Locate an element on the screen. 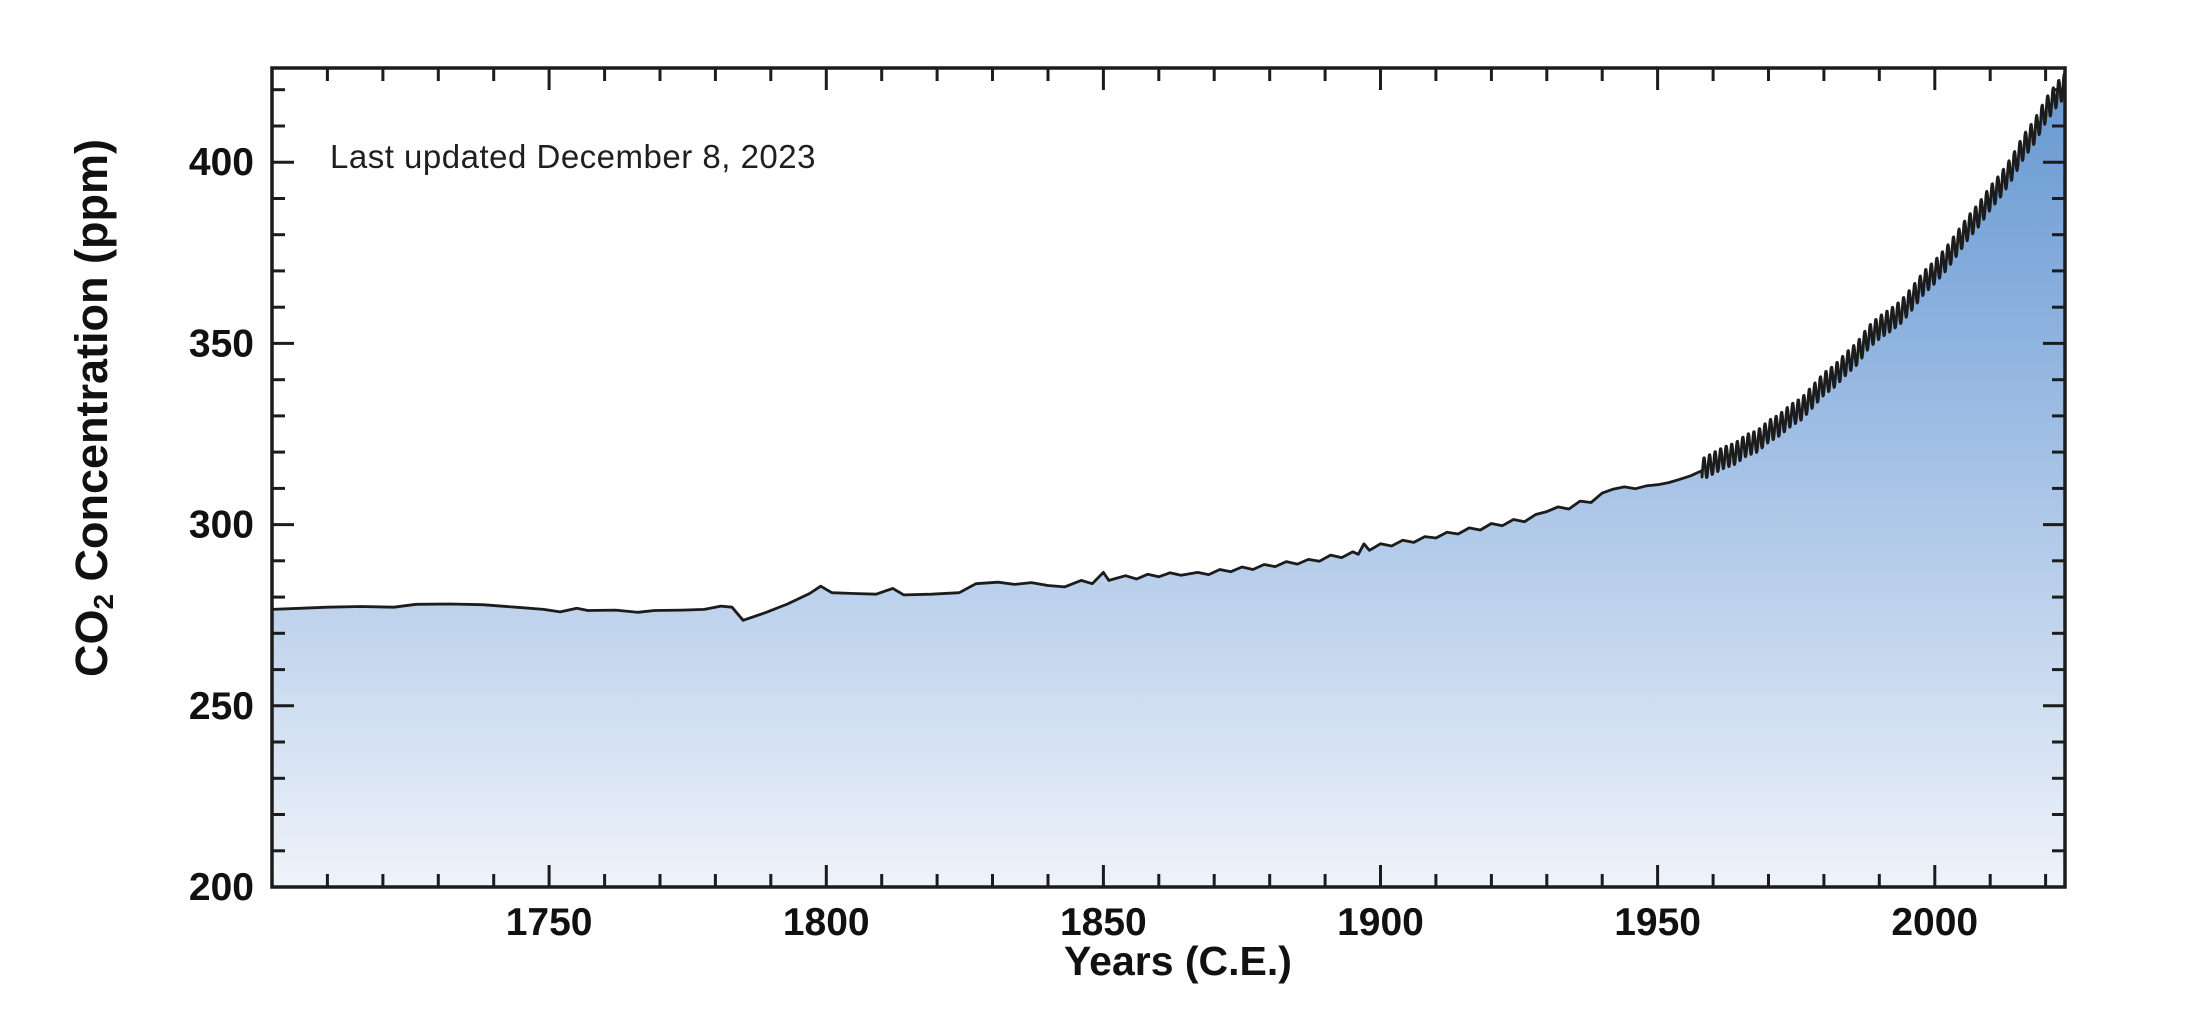 Image resolution: width=2204 pixels, height=1028 pixels. last-updated-annotation: Last updated December 8, 2023 is located at coordinates (573, 156).